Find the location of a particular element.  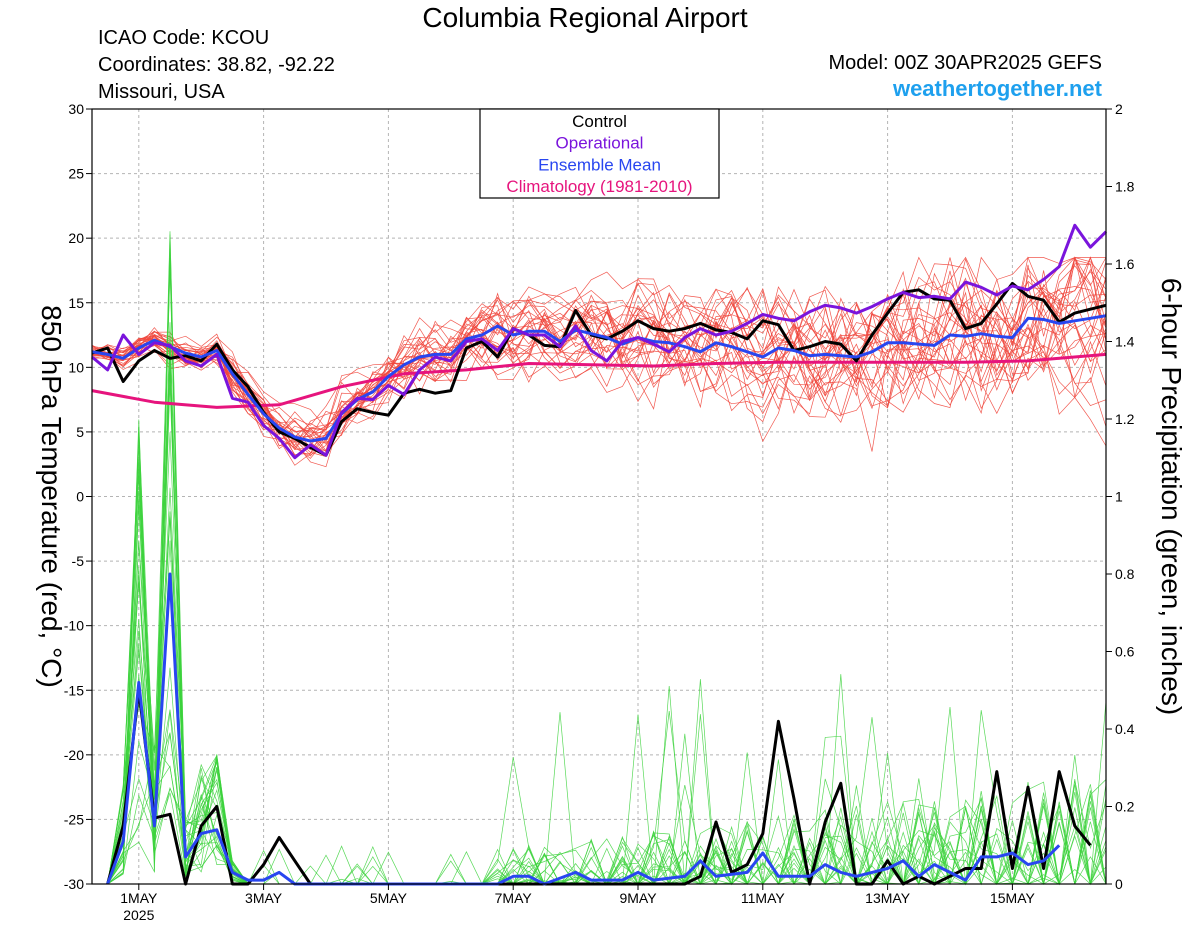

x-tick-label: 7MAY is located at coordinates (514, 898).